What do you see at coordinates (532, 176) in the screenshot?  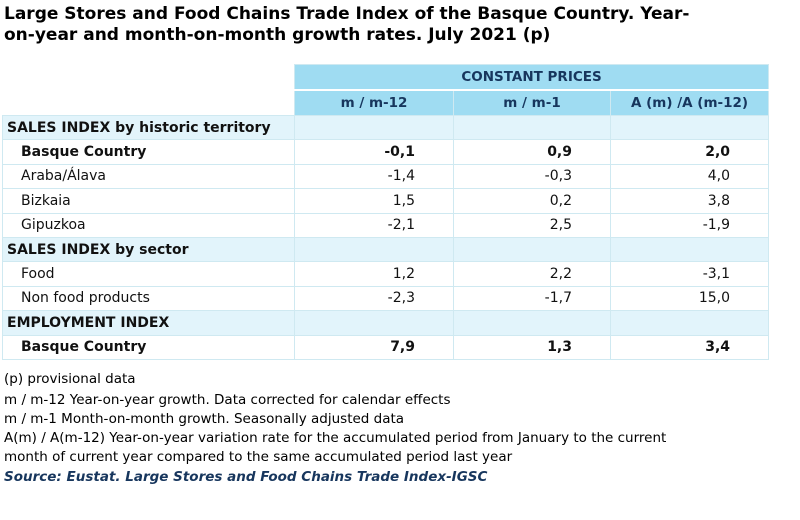 I see `cell-m-m1: -0,3` at bounding box center [532, 176].